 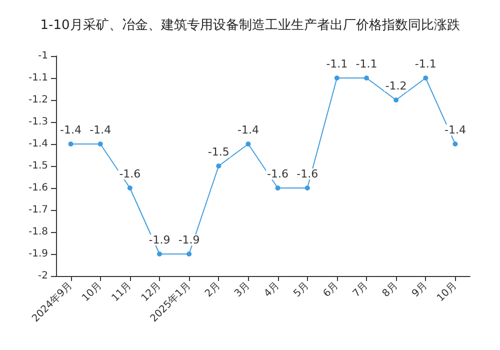 I want to click on x-tick-label: 3月, so click(x=242, y=290).